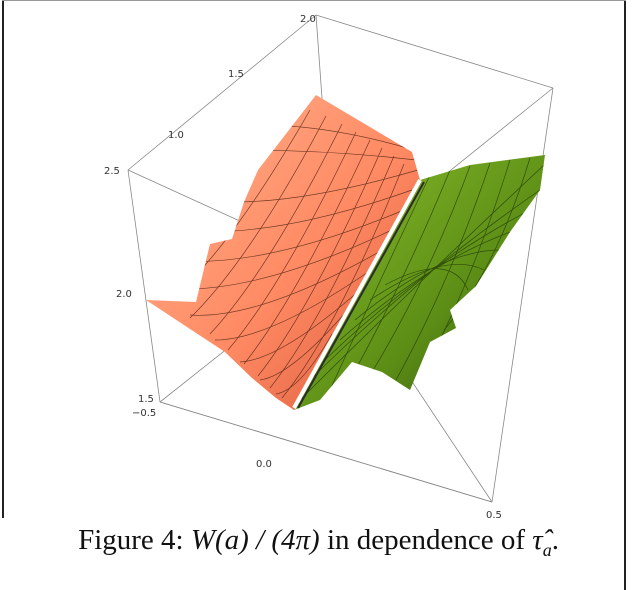 The height and width of the screenshot is (590, 637). Describe the element at coordinates (555, 540) in the screenshot. I see `caption-end: .` at that location.